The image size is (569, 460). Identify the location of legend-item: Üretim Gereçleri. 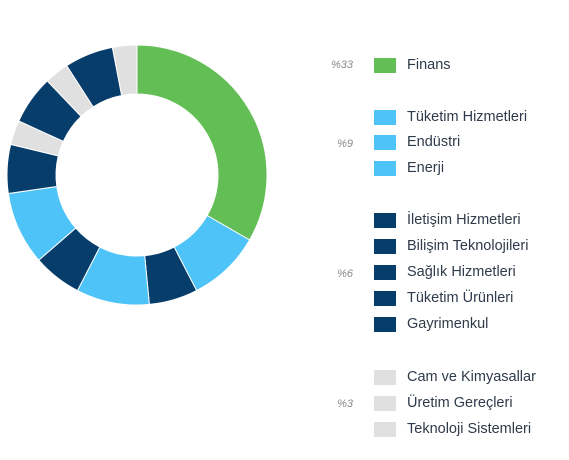
(443, 403).